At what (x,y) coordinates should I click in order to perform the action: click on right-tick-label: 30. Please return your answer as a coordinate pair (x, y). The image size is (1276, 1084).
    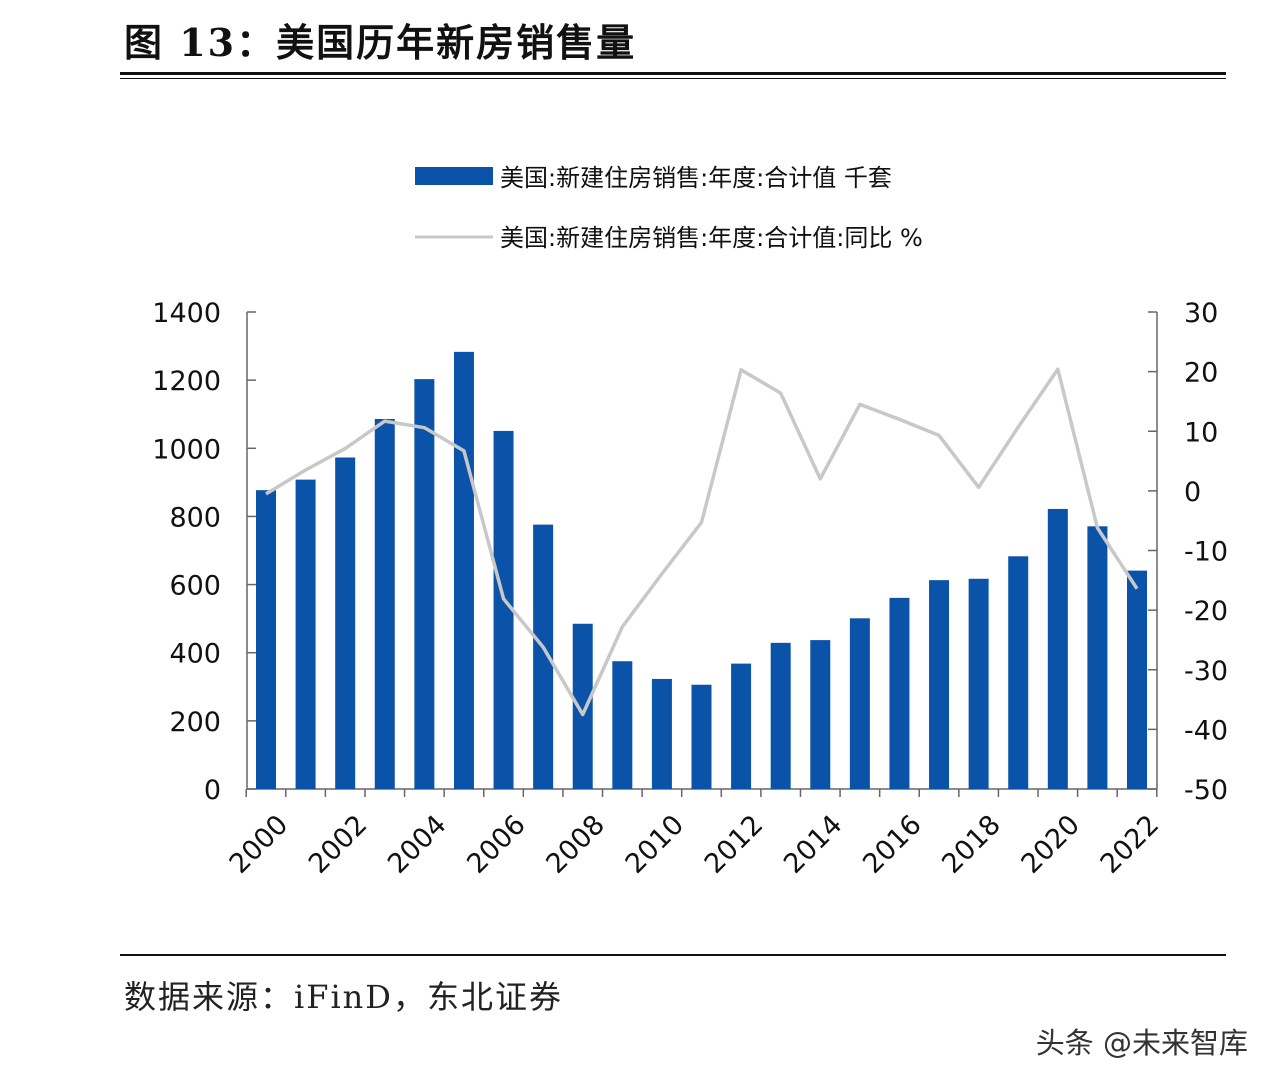
    Looking at the image, I should click on (1201, 313).